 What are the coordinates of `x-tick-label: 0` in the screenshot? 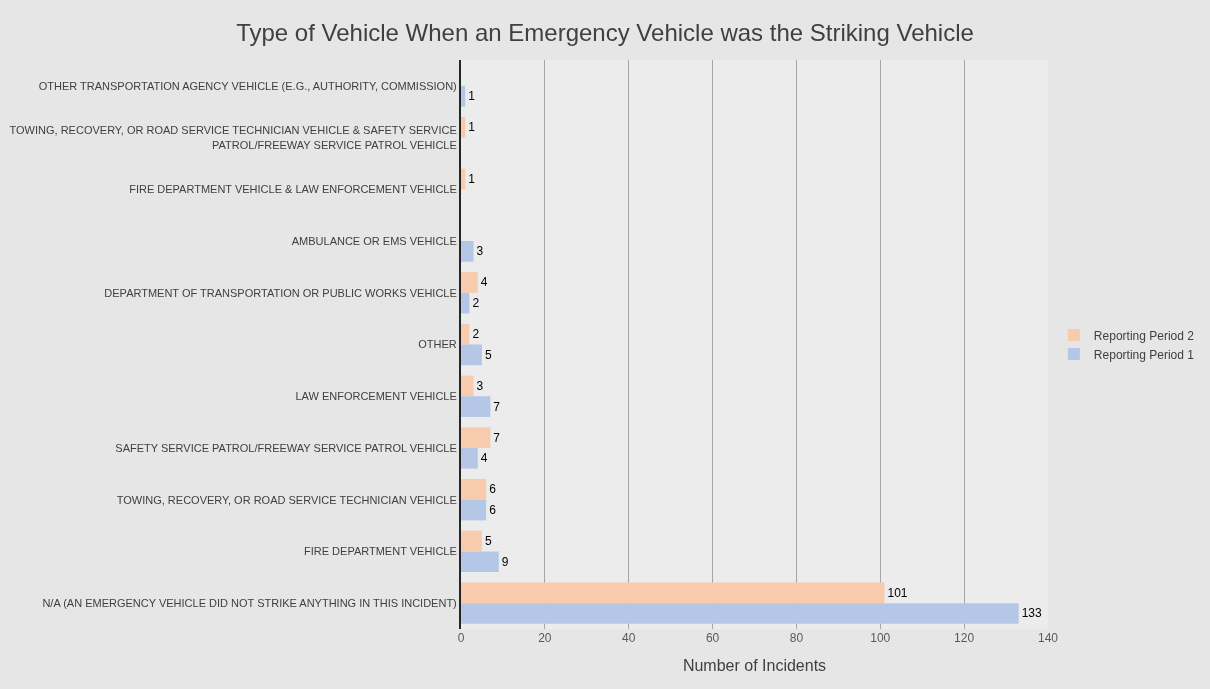 It's located at (461, 638).